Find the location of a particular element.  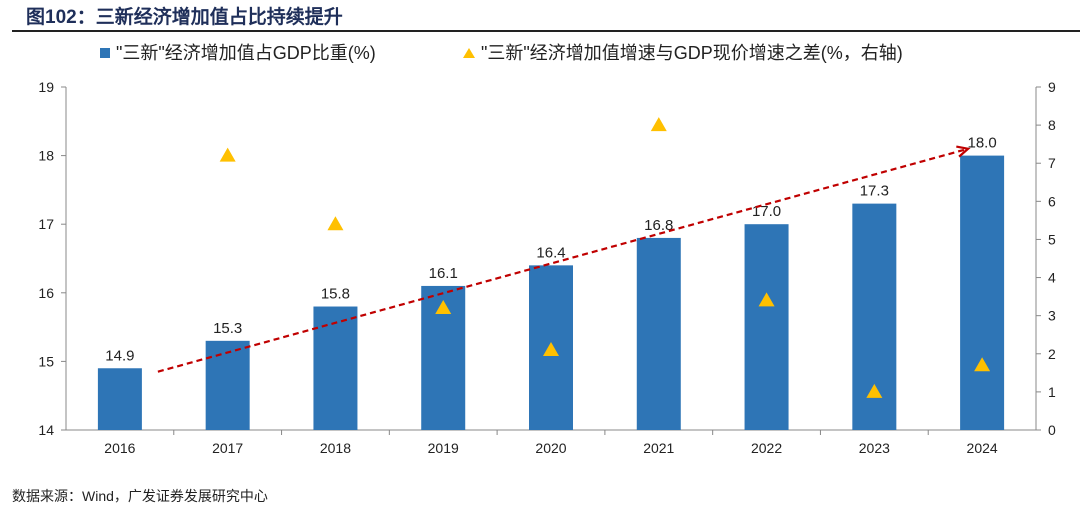

data-label: 17.0 is located at coordinates (766, 211).